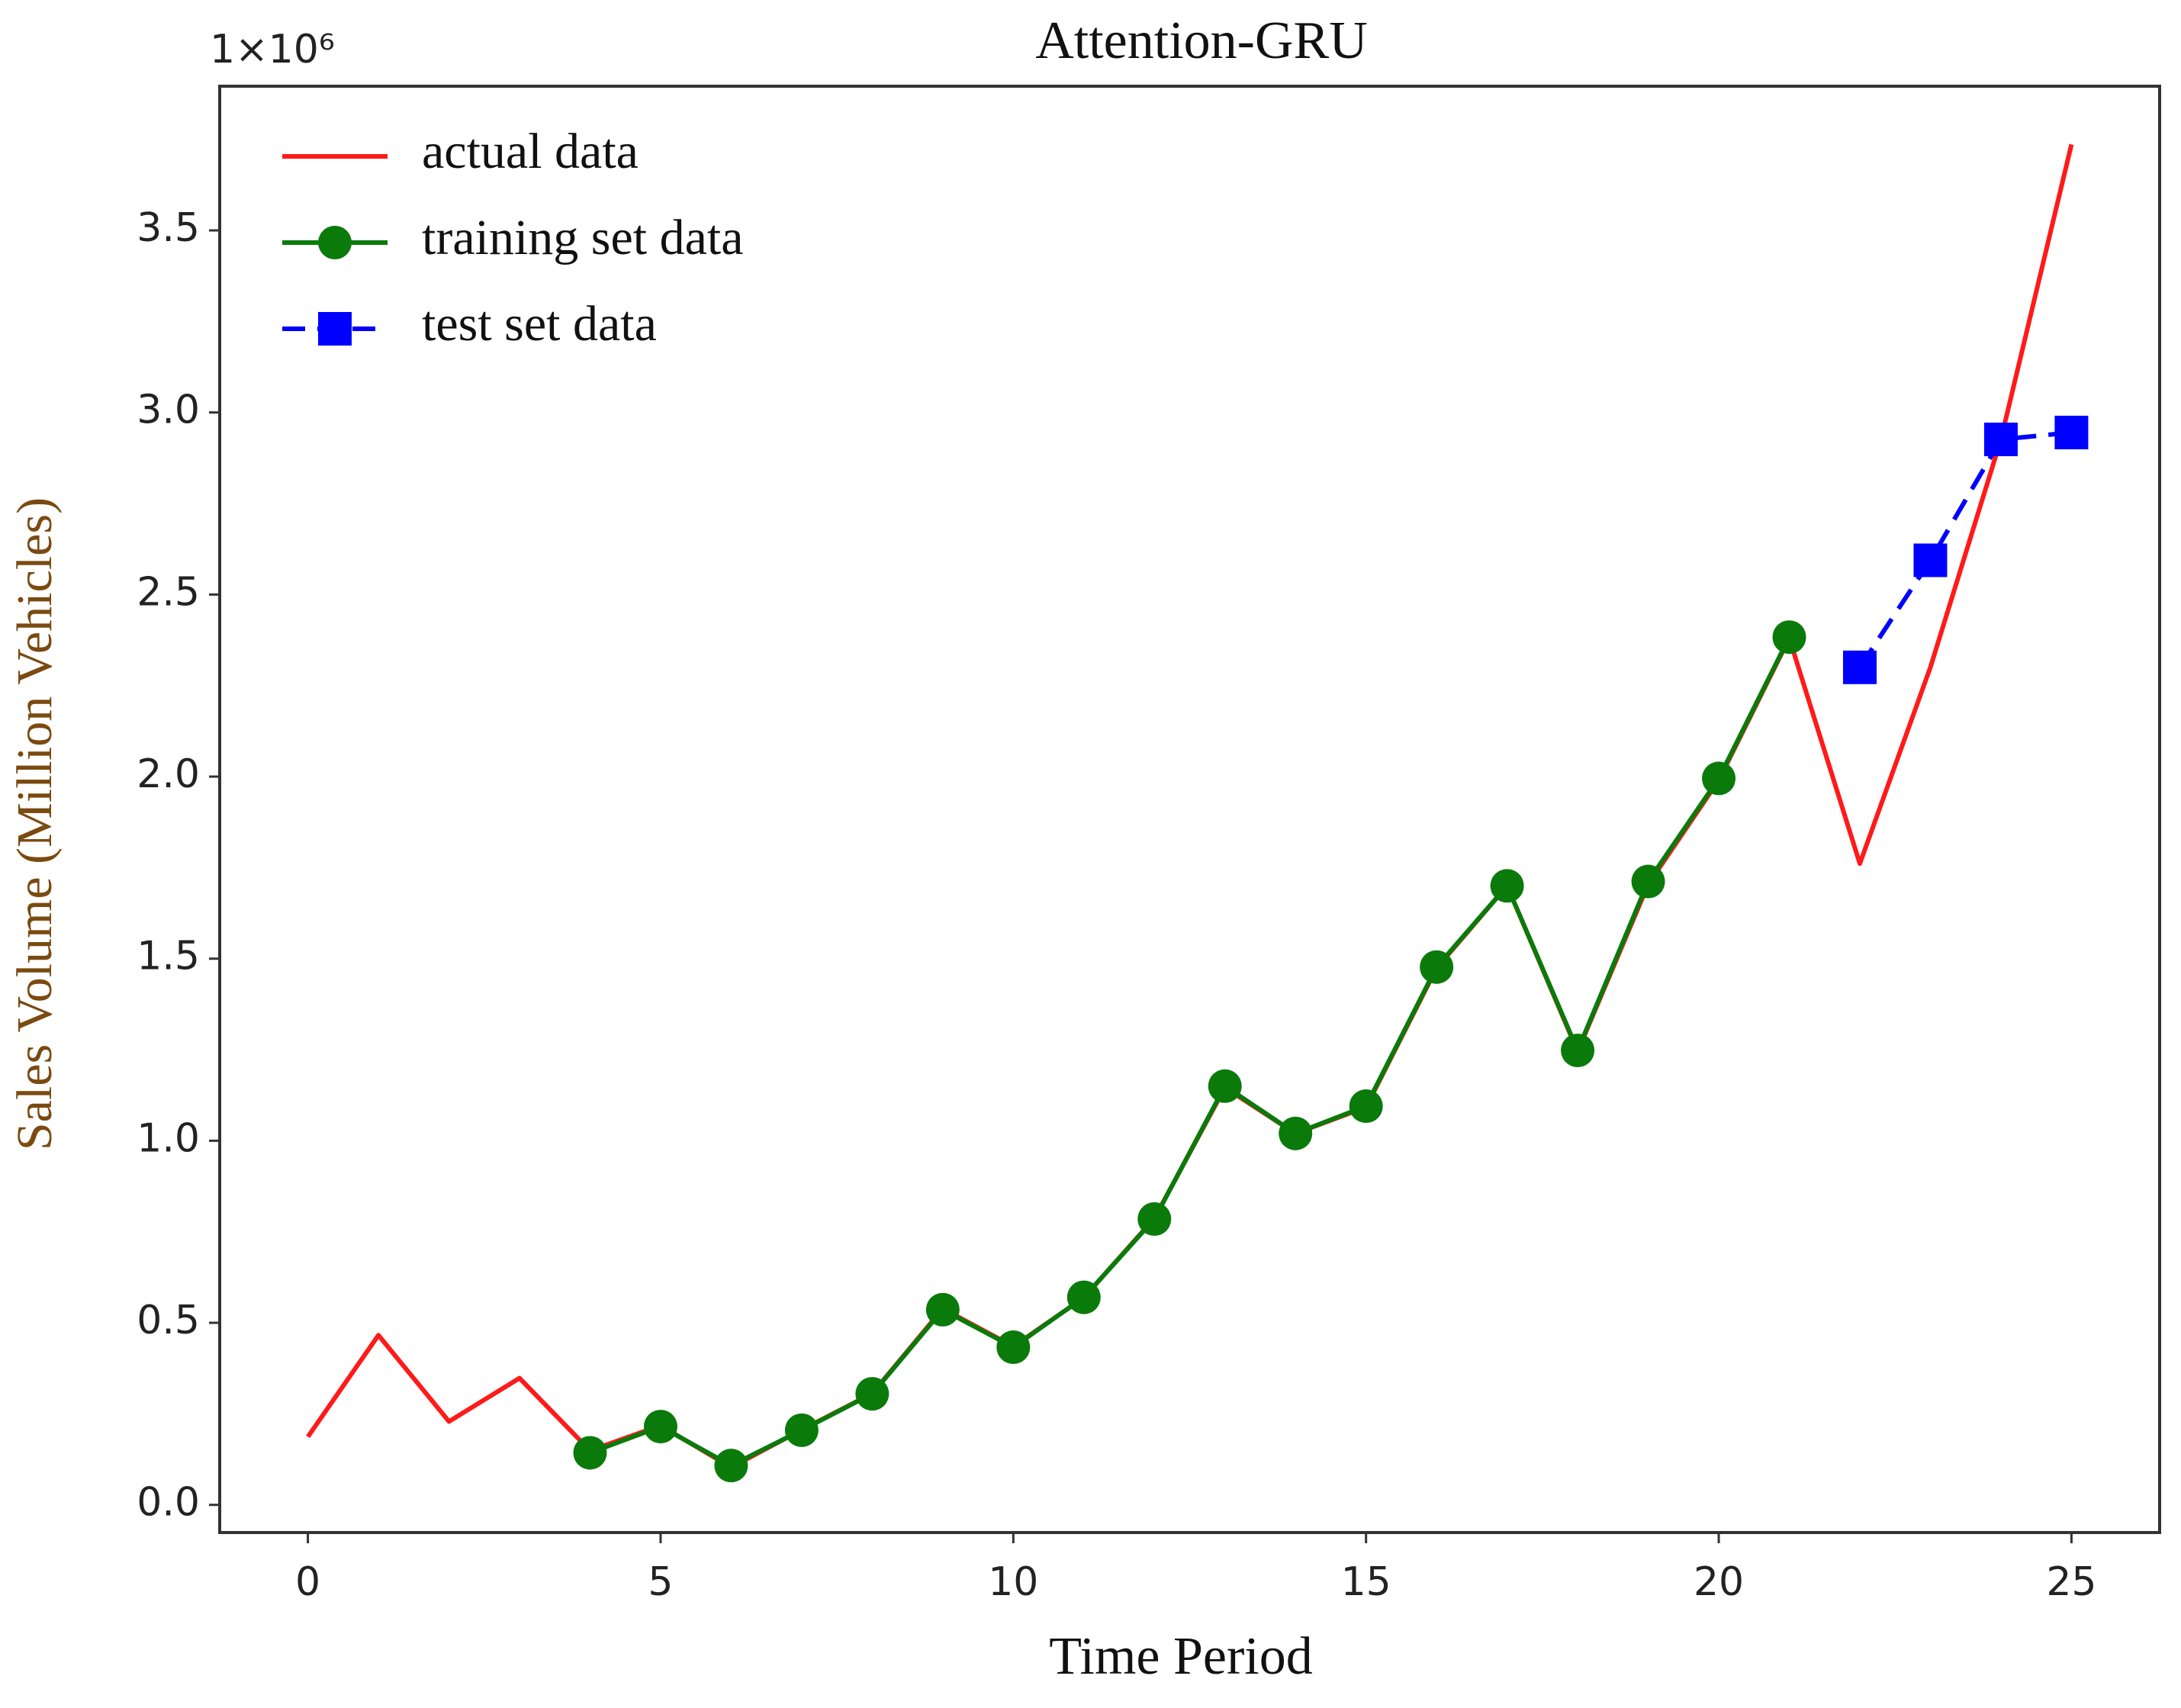  Describe the element at coordinates (1965, 549) in the screenshot. I see `series-line` at that location.